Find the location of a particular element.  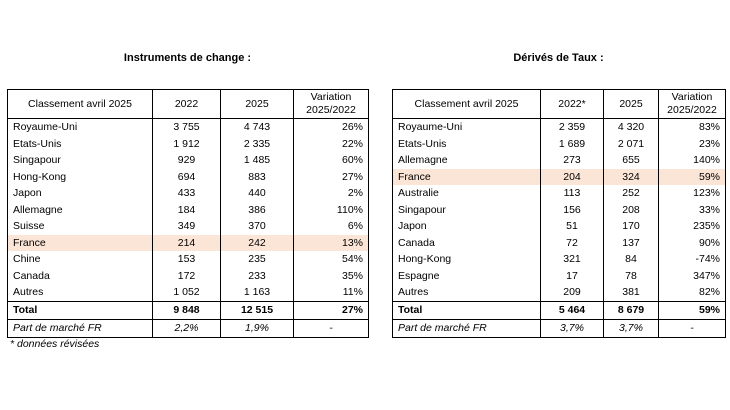

total-row: Total 9 848 12 515 27% is located at coordinates (188, 309).